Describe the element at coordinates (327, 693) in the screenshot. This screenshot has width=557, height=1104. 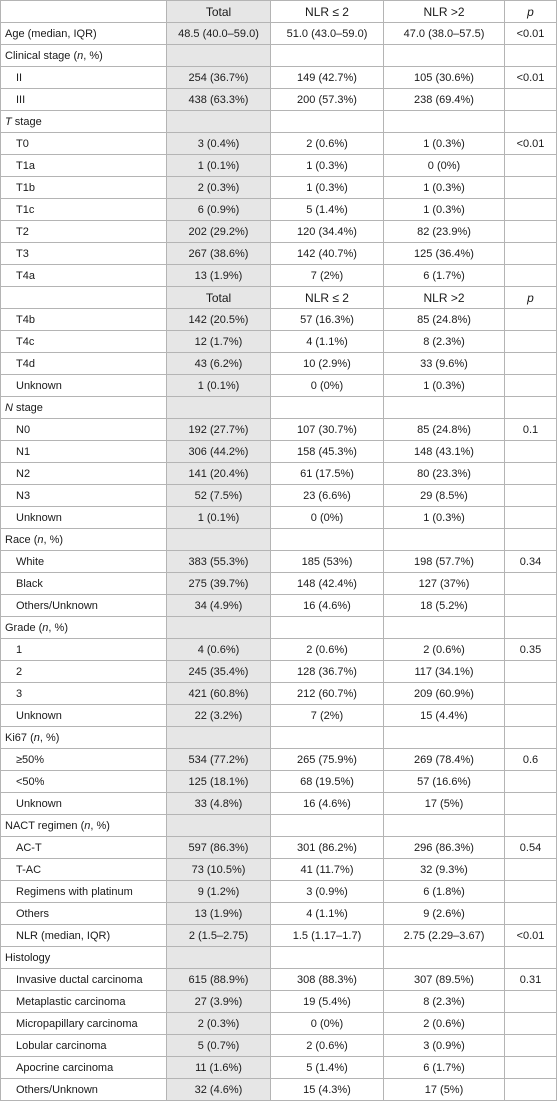
I see `nlr-low-value: 212 (60.7%)` at that location.